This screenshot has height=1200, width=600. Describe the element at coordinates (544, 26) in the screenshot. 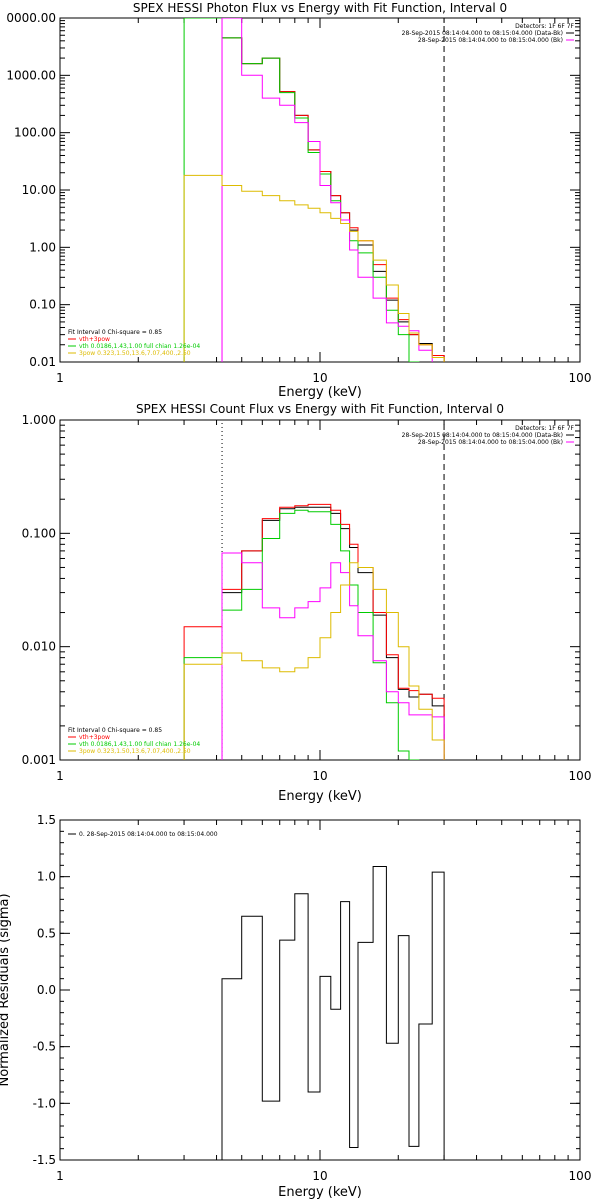

I see `photon-info-line: Detectors: 1F 6F 7F` at that location.